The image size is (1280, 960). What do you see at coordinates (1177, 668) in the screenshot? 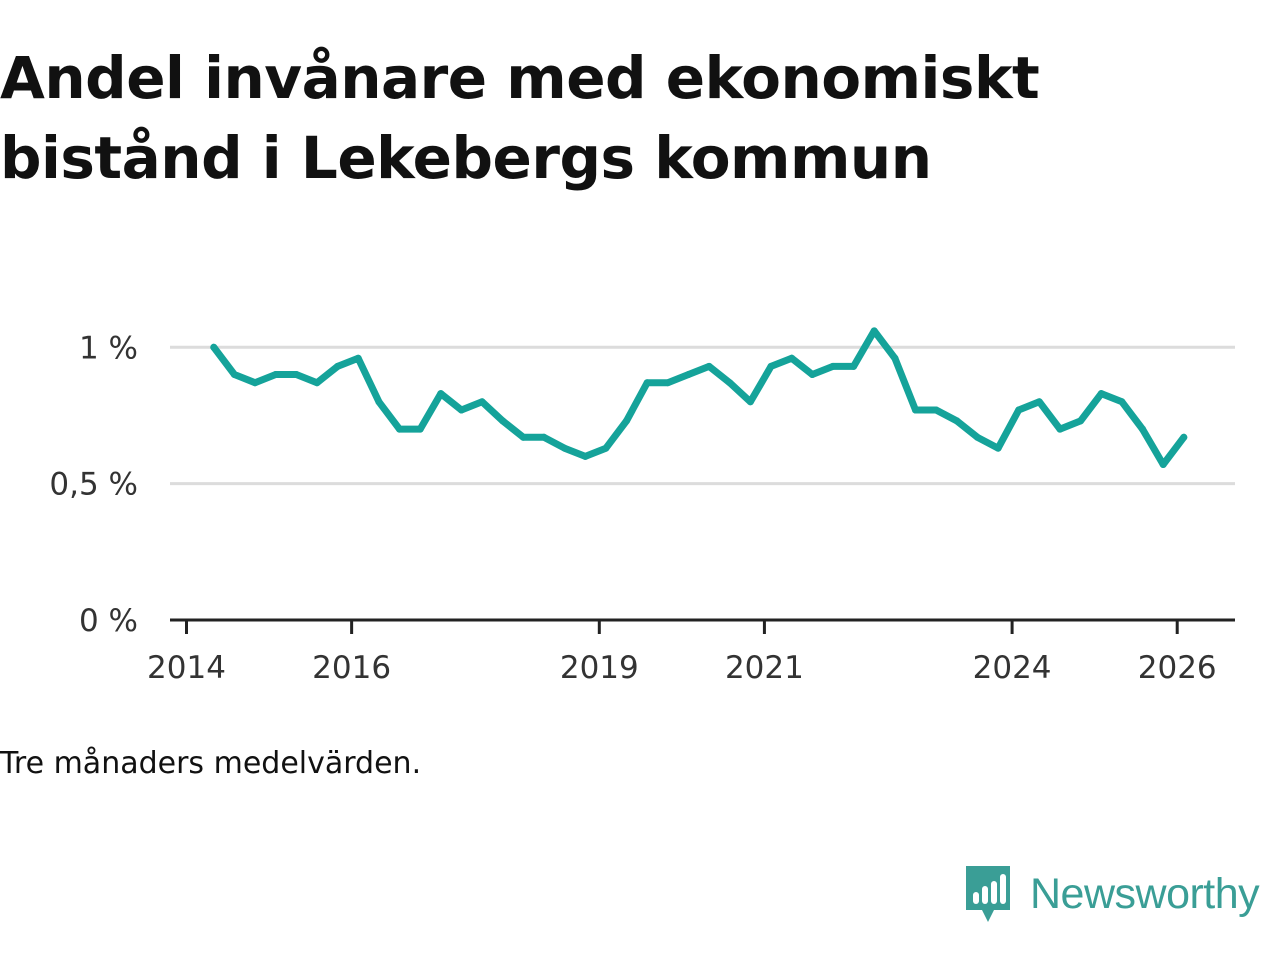
I see `x-tick-label: 2026` at bounding box center [1177, 668].